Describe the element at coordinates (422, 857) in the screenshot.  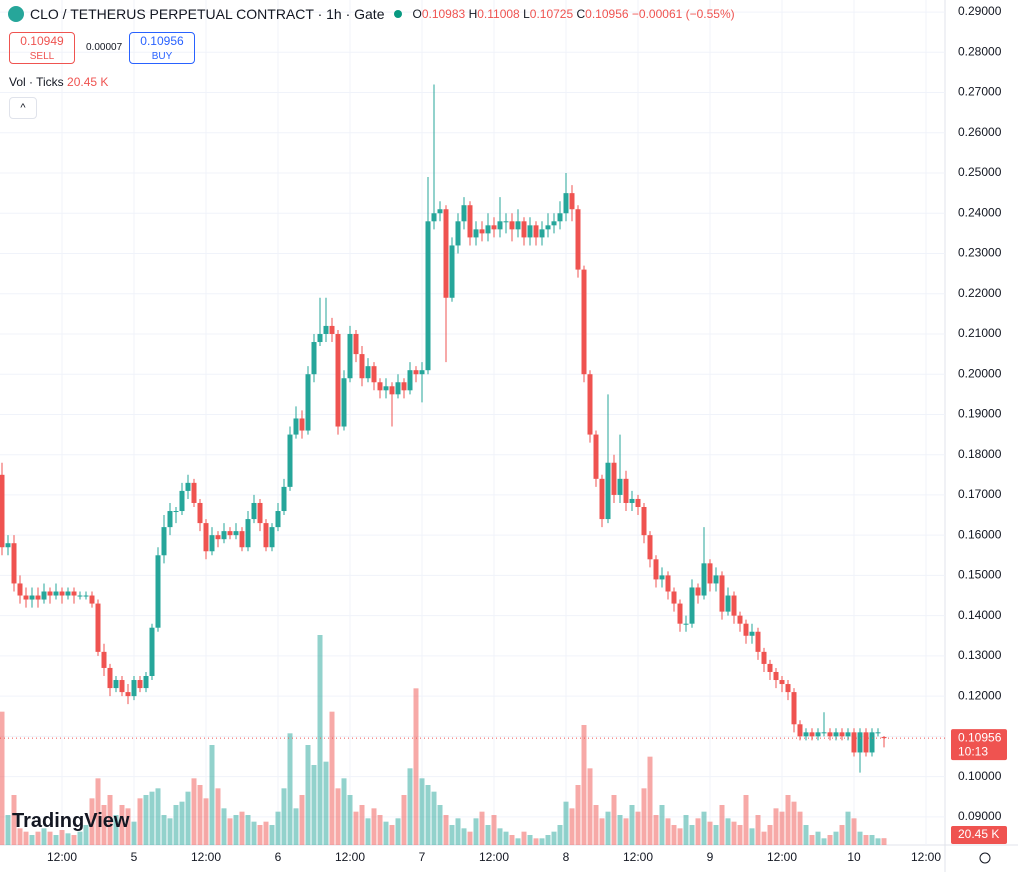
I see `x-tick-label: 7` at that location.